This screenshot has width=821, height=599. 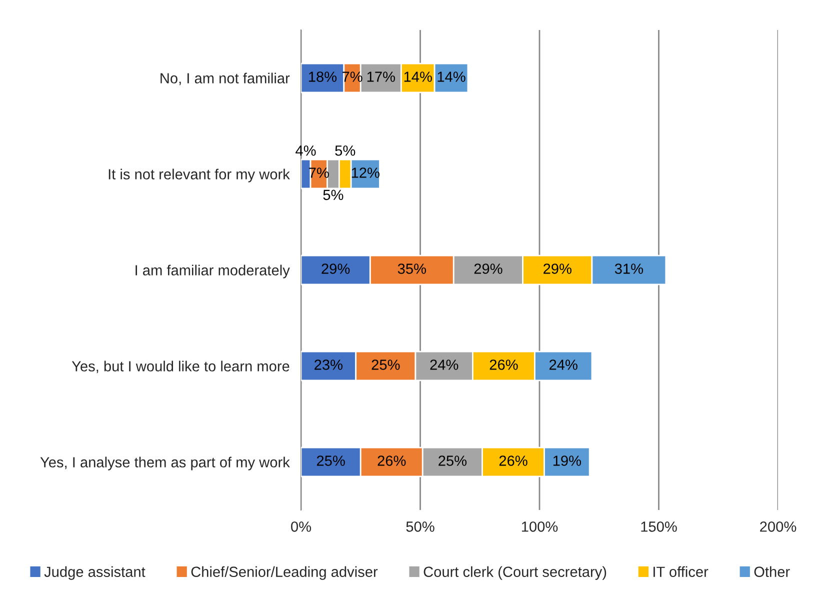 What do you see at coordinates (381, 77) in the screenshot?
I see `data-label: 17%` at bounding box center [381, 77].